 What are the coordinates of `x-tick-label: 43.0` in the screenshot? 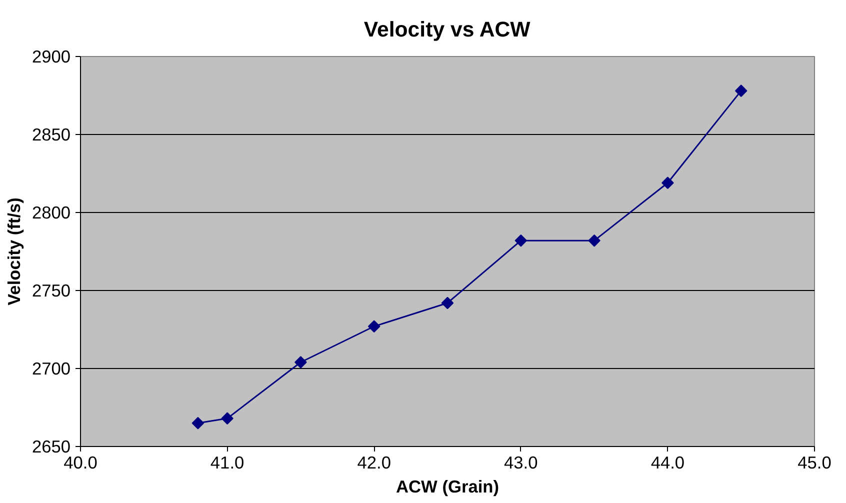 It's located at (521, 462).